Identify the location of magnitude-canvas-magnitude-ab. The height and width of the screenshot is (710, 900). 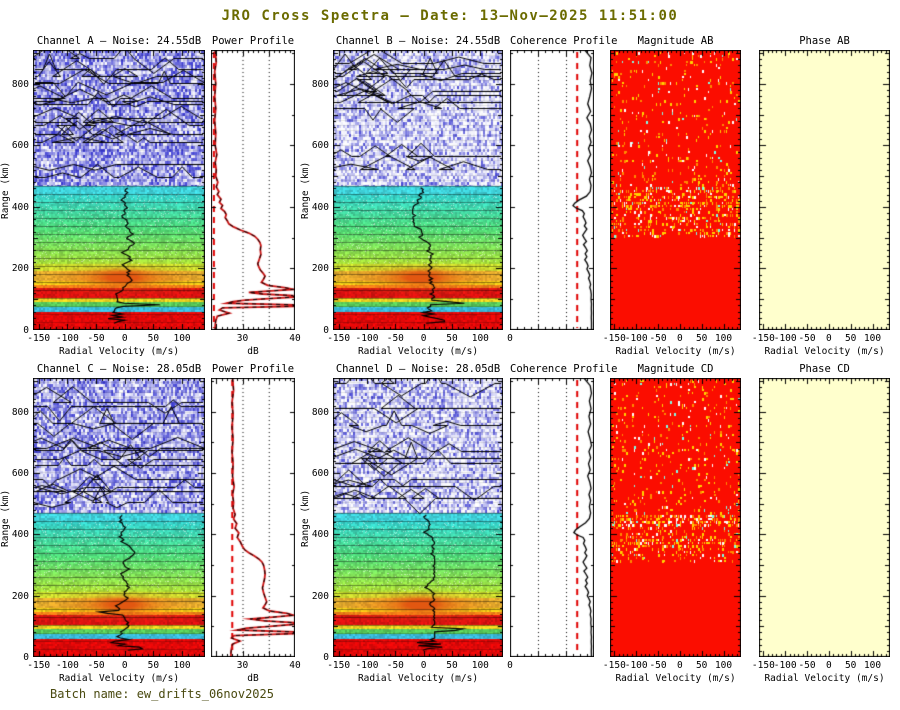
(675, 190).